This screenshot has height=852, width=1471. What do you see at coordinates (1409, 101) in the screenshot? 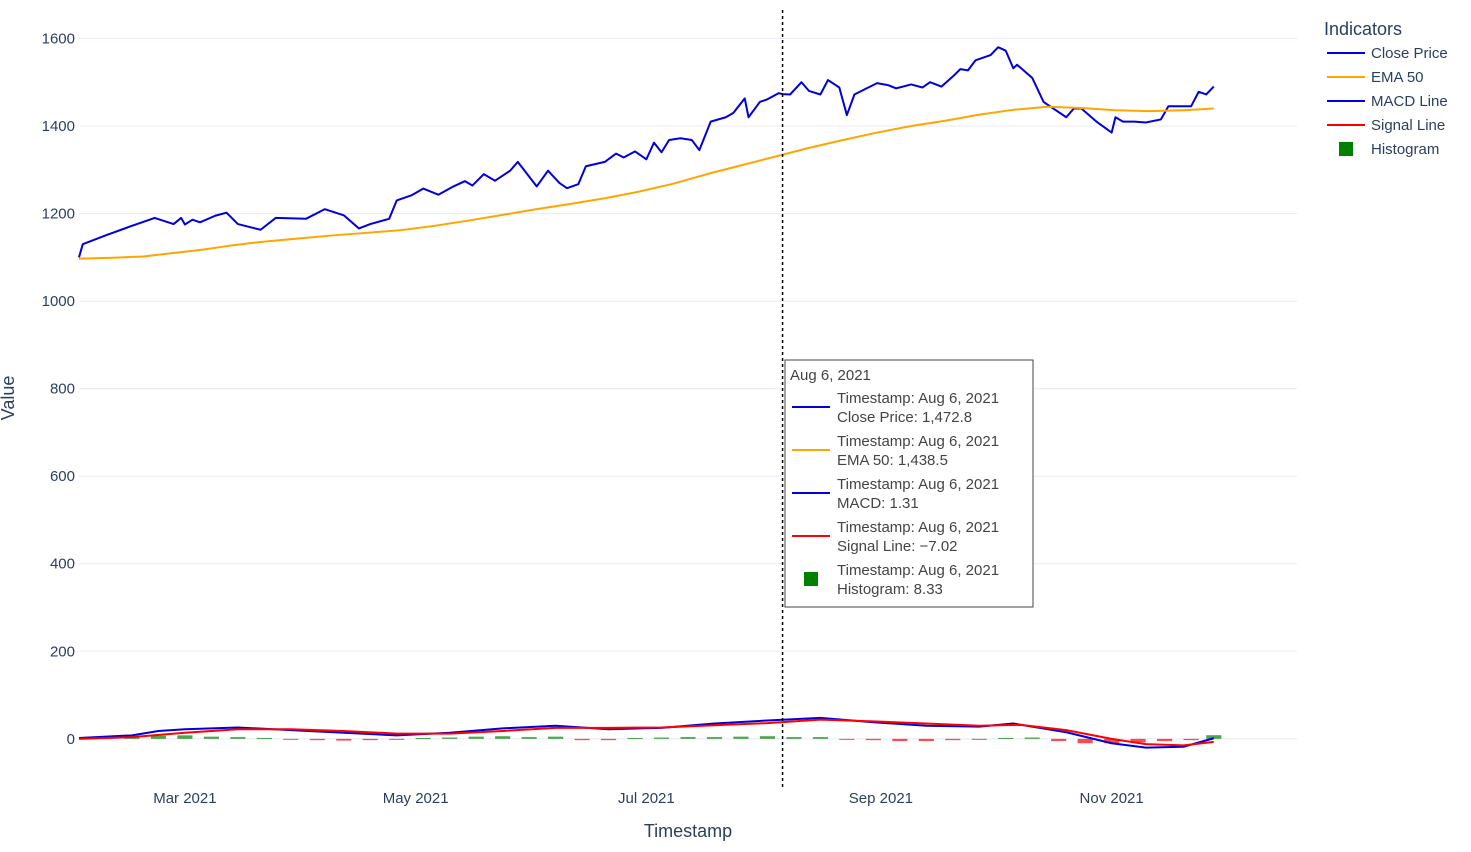
I see `legend-label-macd-line: MACD Line` at bounding box center [1409, 101].